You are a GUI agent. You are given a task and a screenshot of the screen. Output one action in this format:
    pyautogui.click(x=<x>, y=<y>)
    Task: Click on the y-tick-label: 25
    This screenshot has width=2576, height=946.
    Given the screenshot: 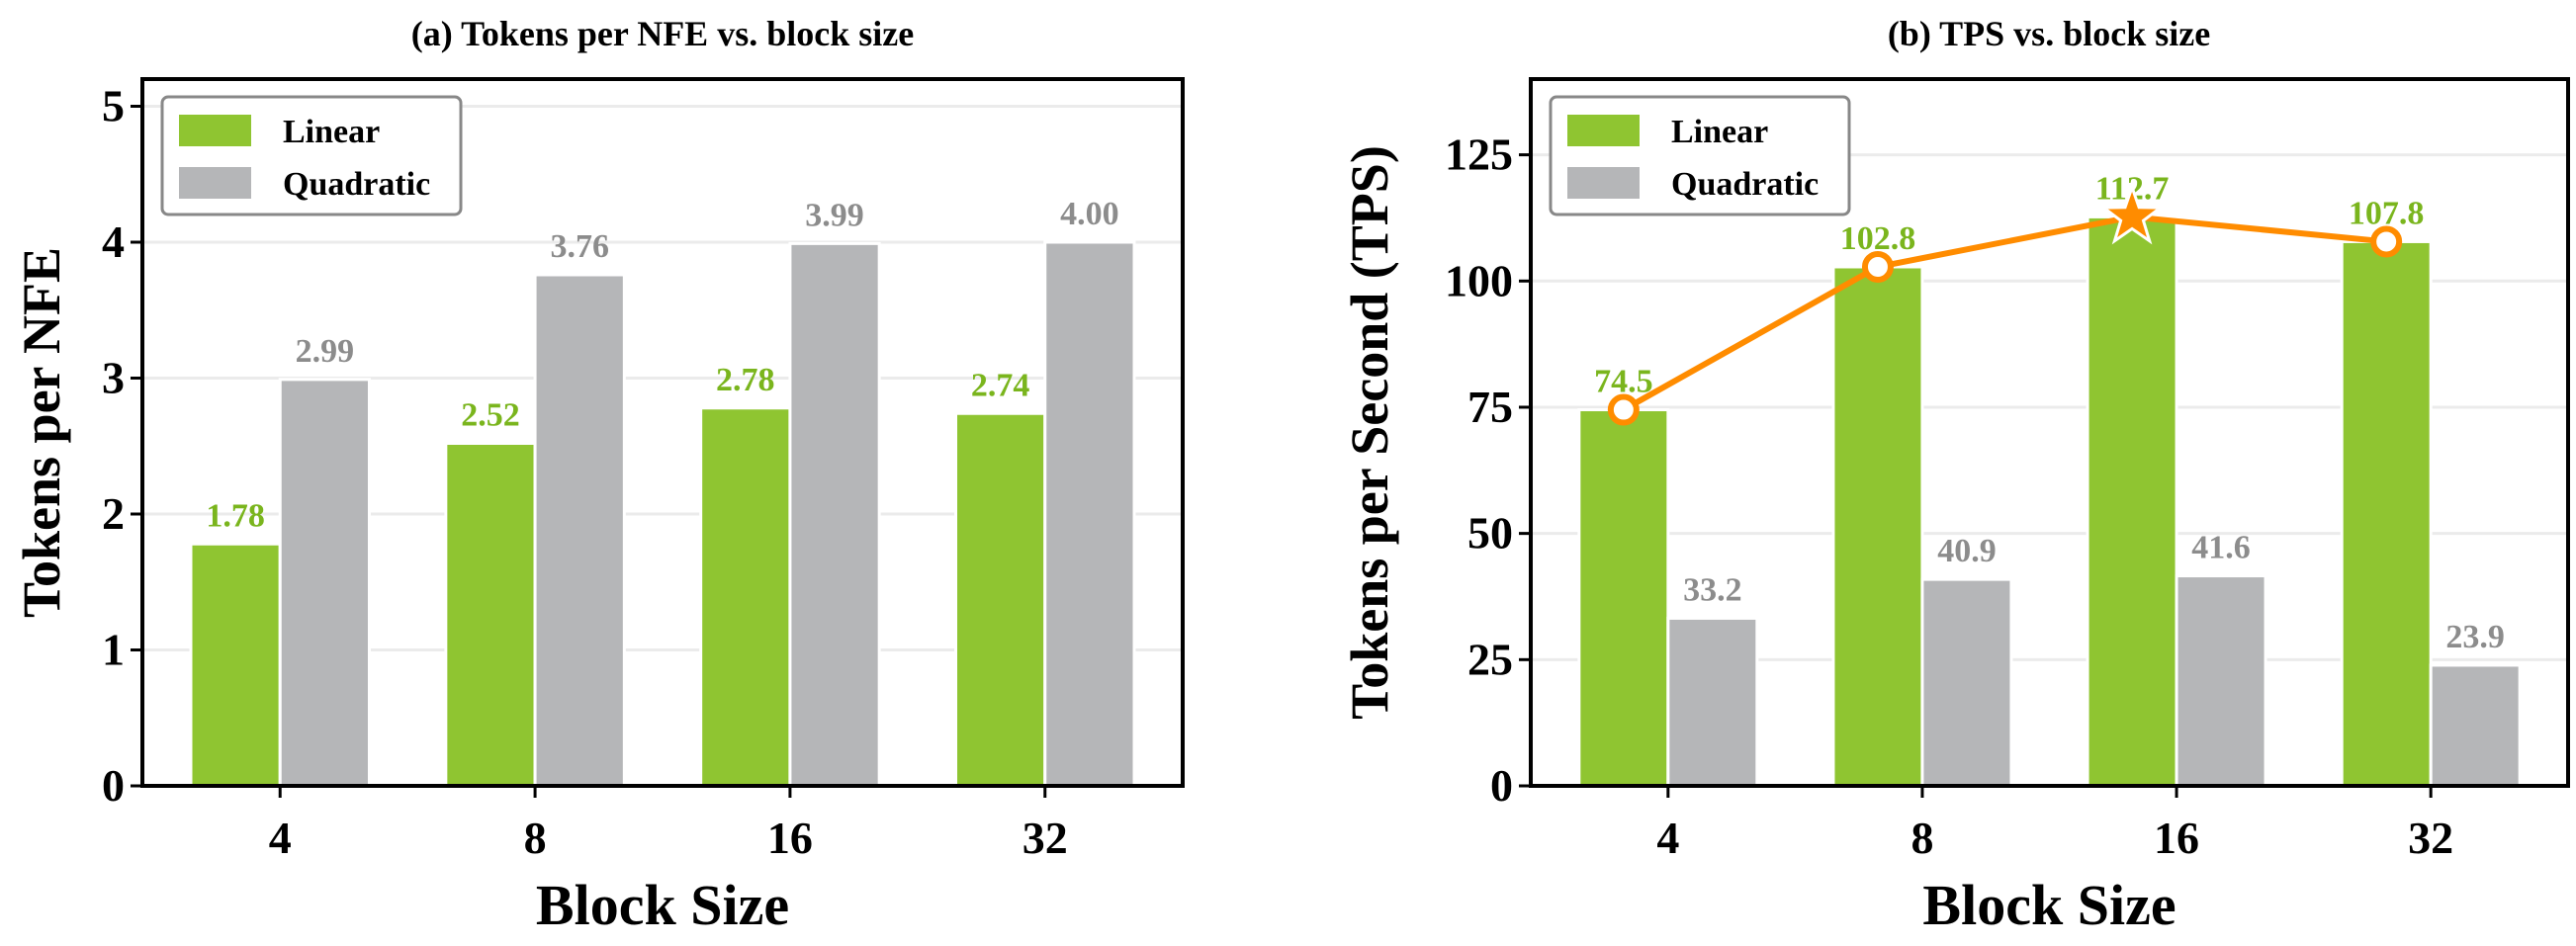 What is the action you would take?
    pyautogui.click(x=1490, y=659)
    